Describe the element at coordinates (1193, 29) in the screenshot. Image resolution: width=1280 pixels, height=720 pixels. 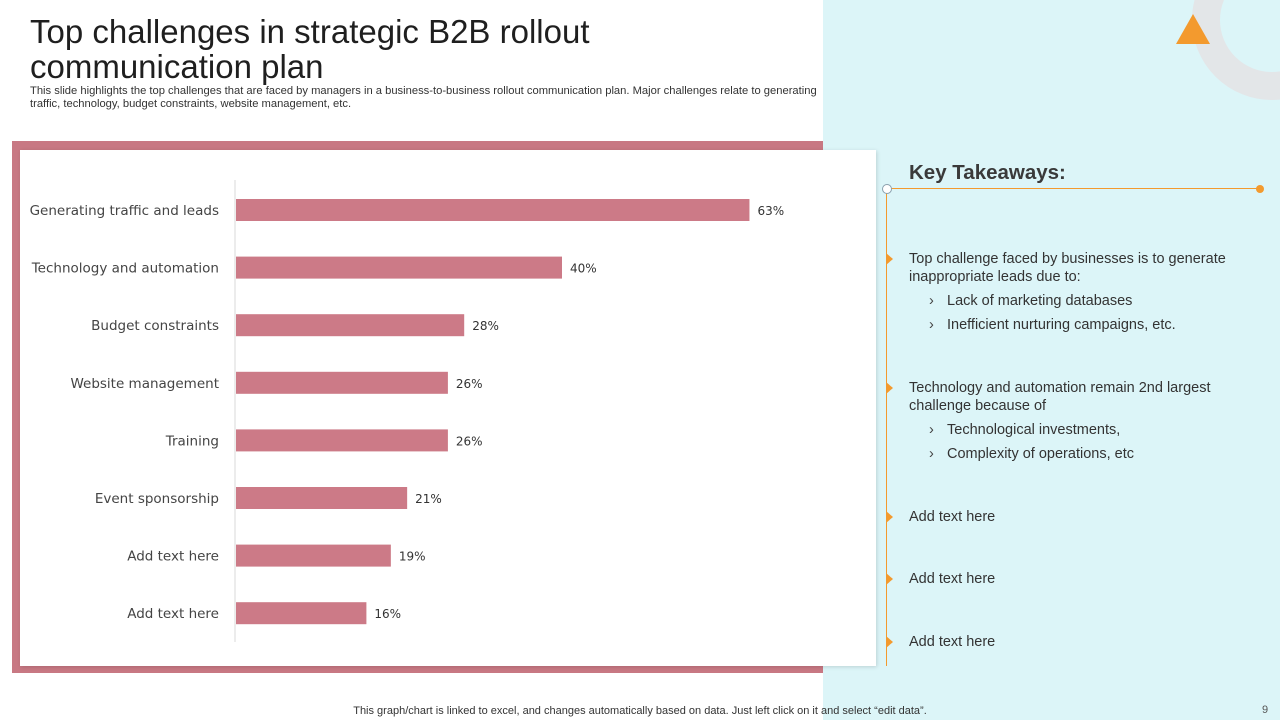
I see `decorative-triangle-icon` at that location.